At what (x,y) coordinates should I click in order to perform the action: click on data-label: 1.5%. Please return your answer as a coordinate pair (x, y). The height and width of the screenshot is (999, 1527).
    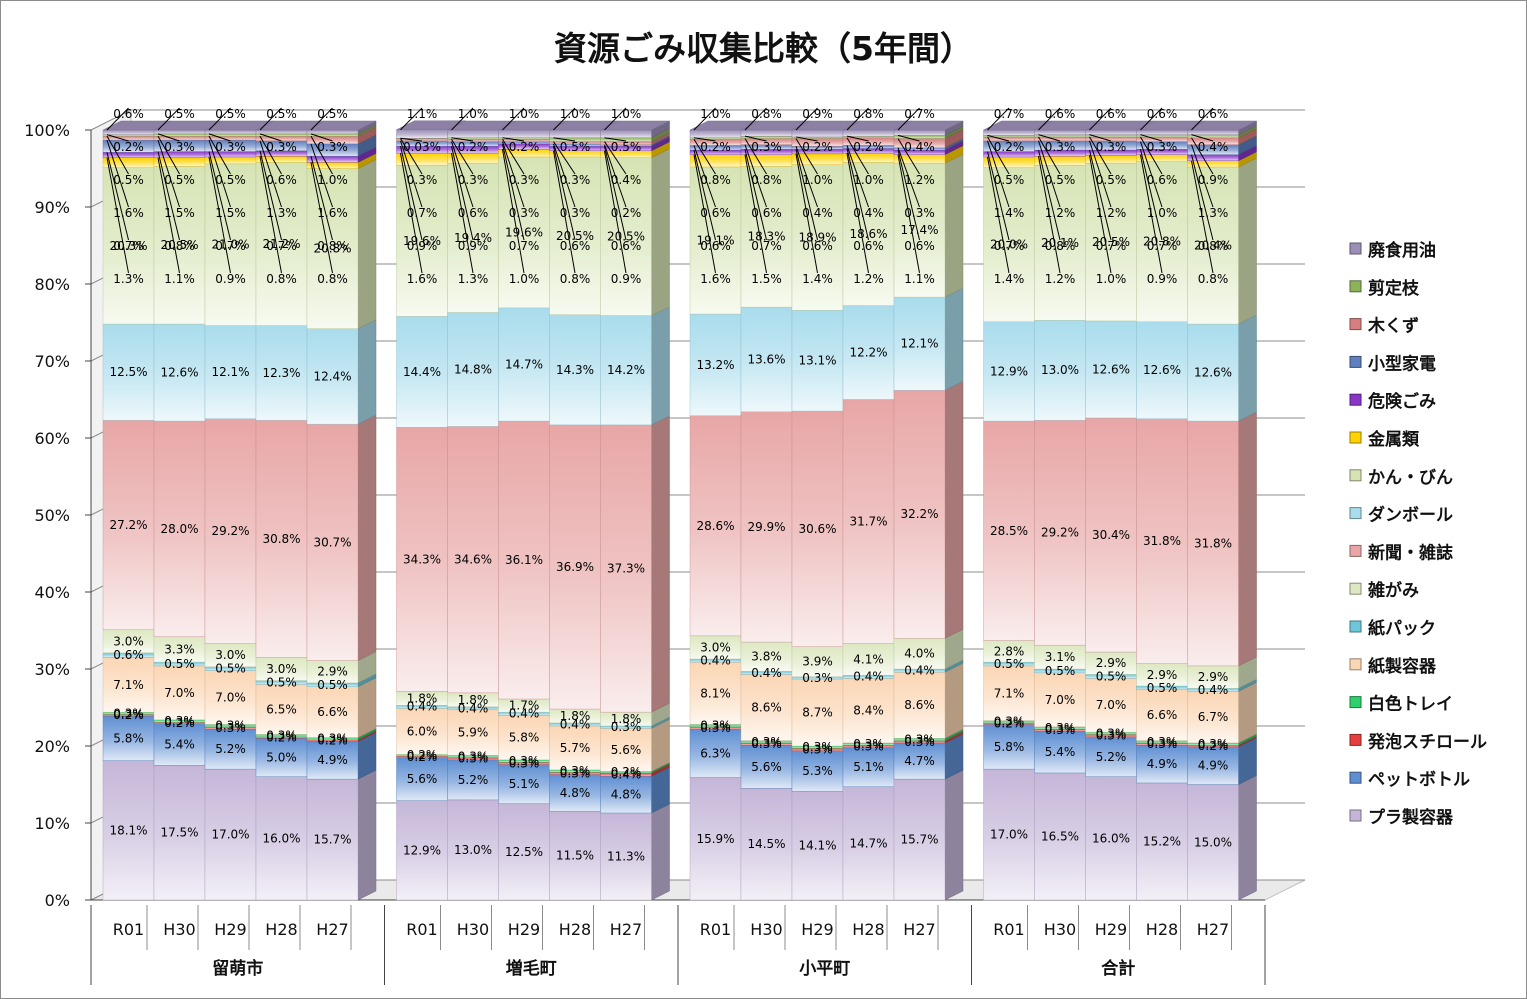
    Looking at the image, I should click on (179, 213).